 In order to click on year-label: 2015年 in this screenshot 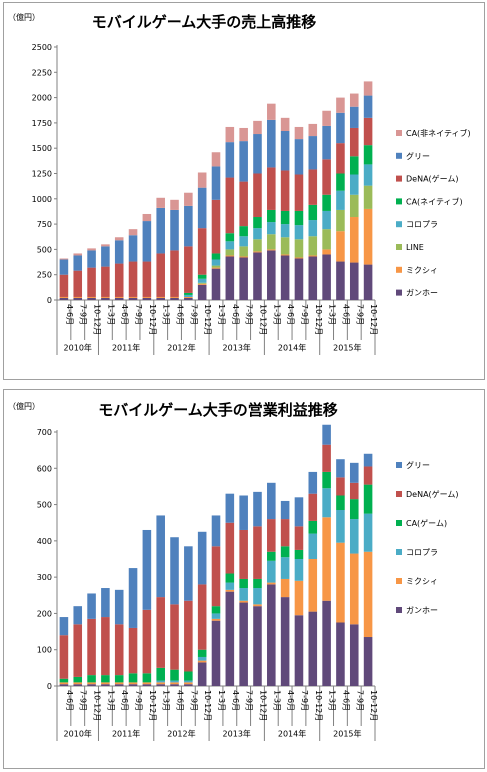, I will do `click(347, 348)`.